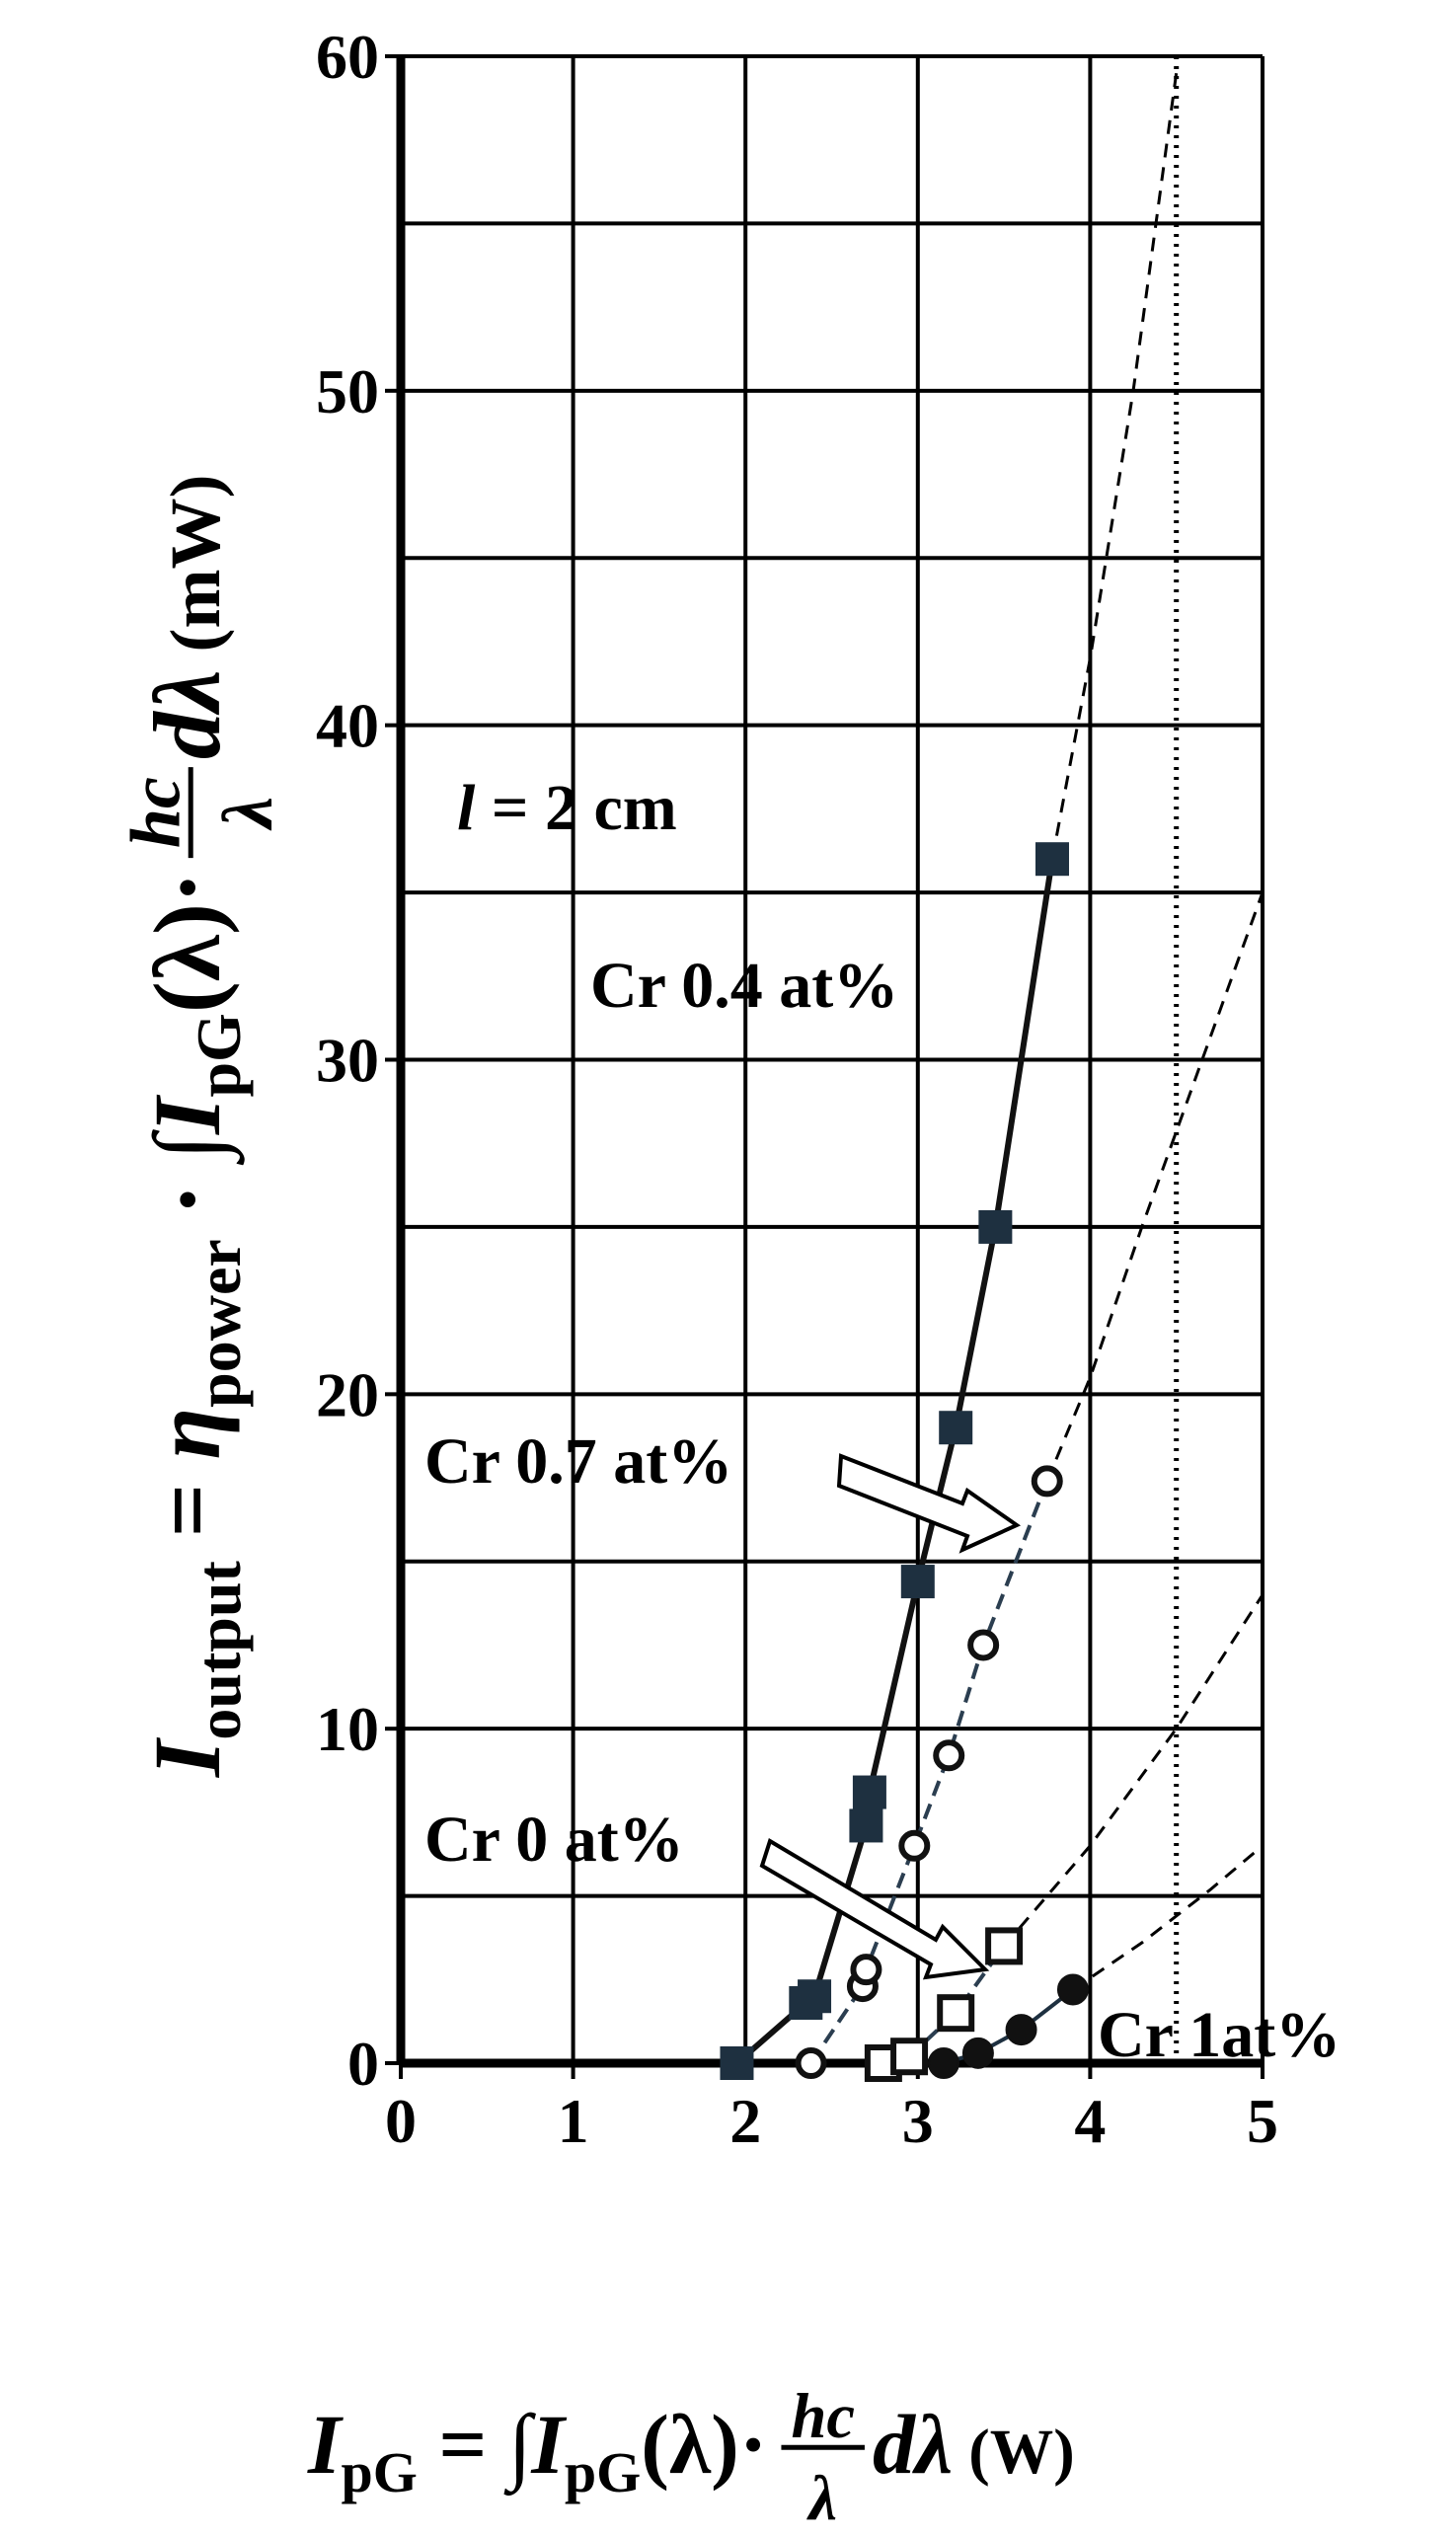 This screenshot has width=1456, height=2538. Describe the element at coordinates (1219, 2035) in the screenshot. I see `series-annotation: Cr 1at%` at that location.